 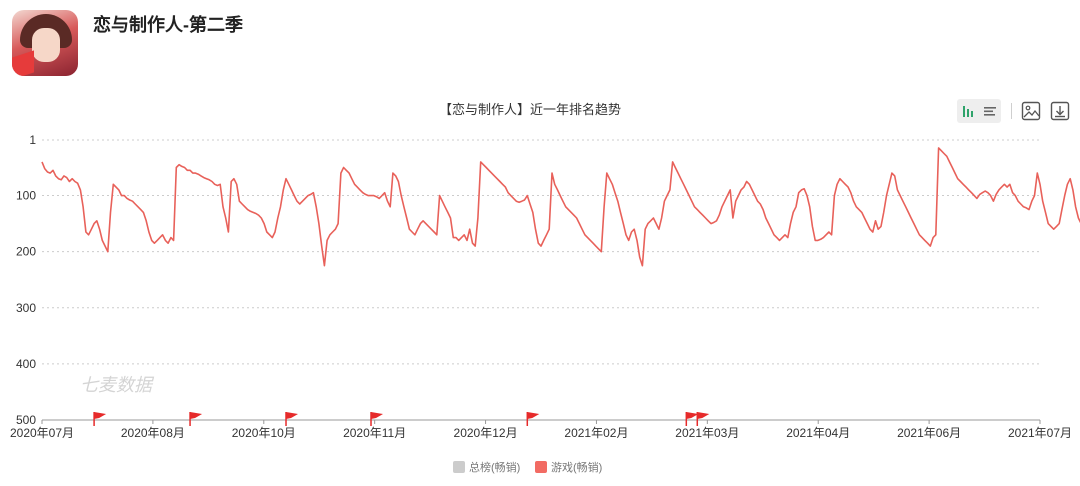 What do you see at coordinates (26, 420) in the screenshot?
I see `y-tick-label: 500` at bounding box center [26, 420].